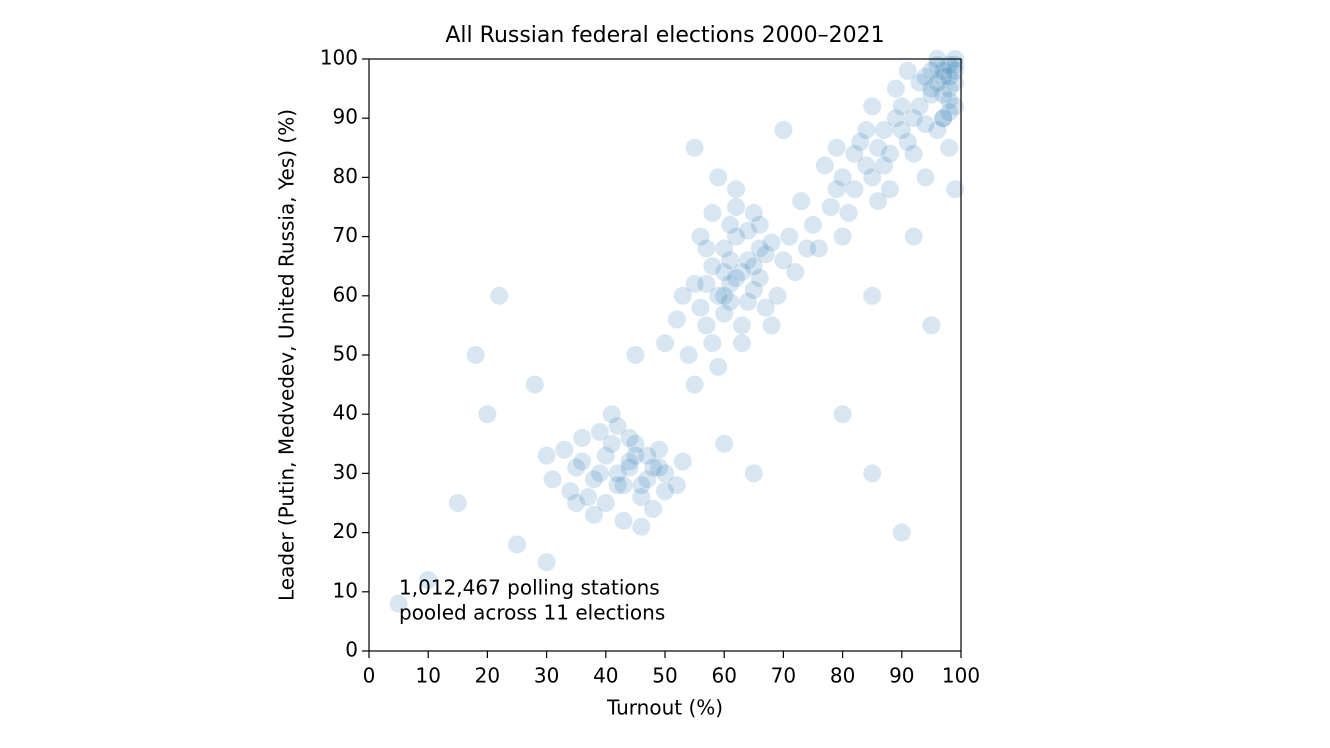 The height and width of the screenshot is (748, 1330). Describe the element at coordinates (369, 676) in the screenshot. I see `x-tick-label: 0` at that location.